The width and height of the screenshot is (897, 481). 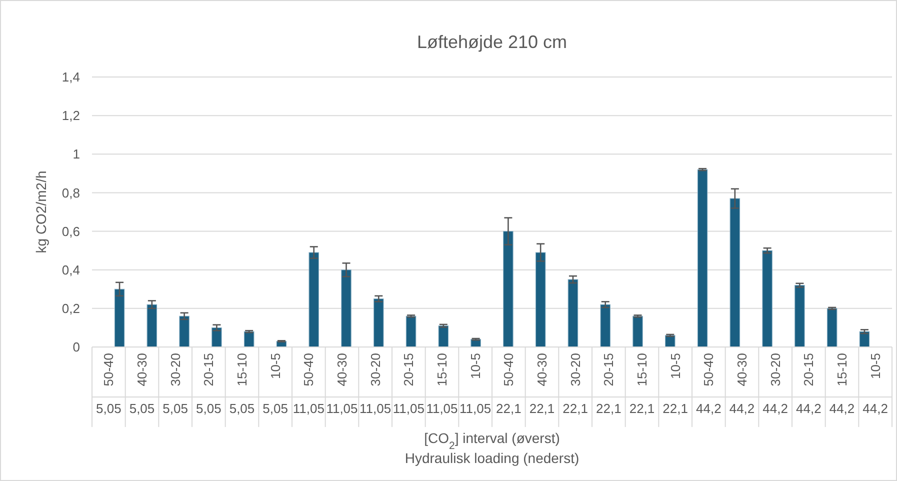 What do you see at coordinates (408, 384) in the screenshot?
I see `x-tick-label: 20-15 11,05` at bounding box center [408, 384].